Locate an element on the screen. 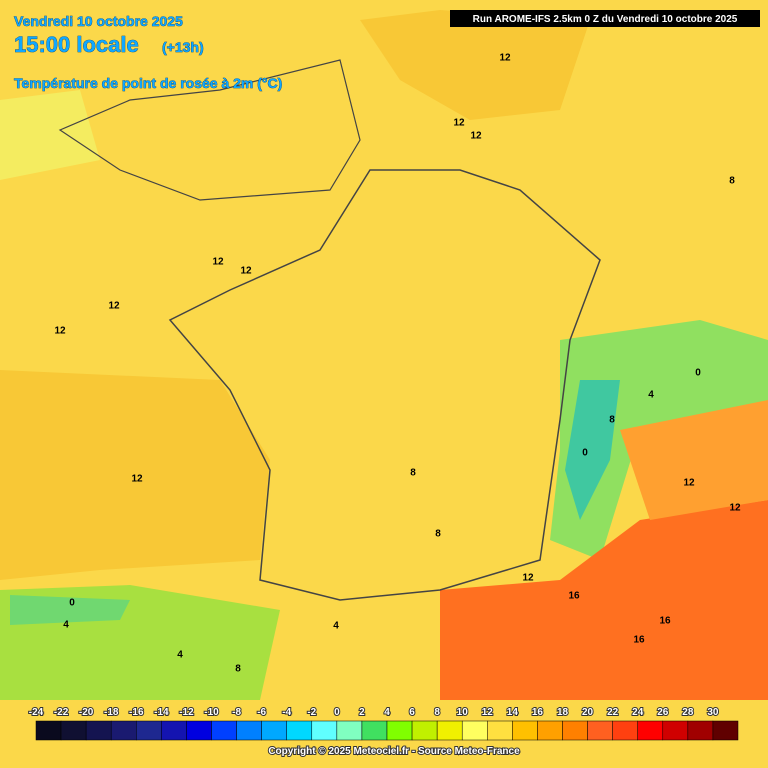 This screenshot has height=768, width=768. legend-label: -12 is located at coordinates (186, 712).